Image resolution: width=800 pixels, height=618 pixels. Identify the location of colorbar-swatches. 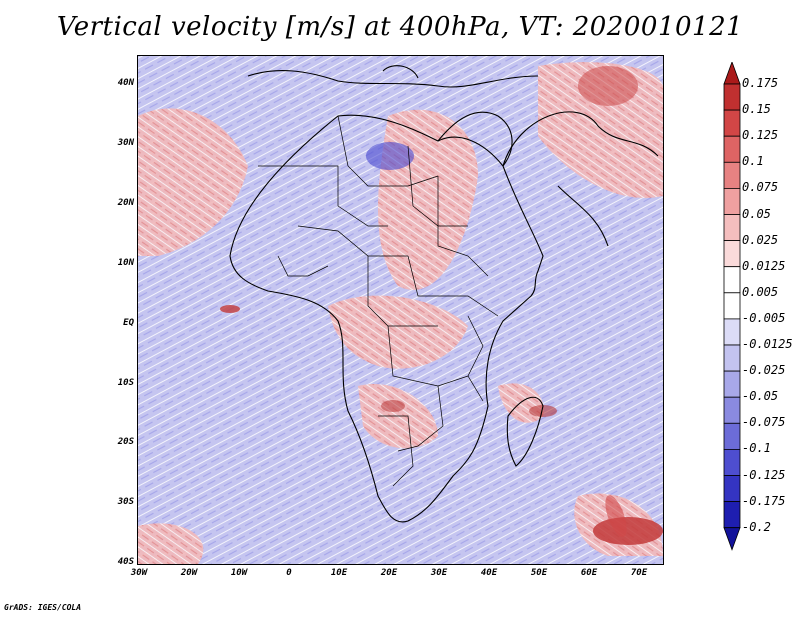
(732, 306).